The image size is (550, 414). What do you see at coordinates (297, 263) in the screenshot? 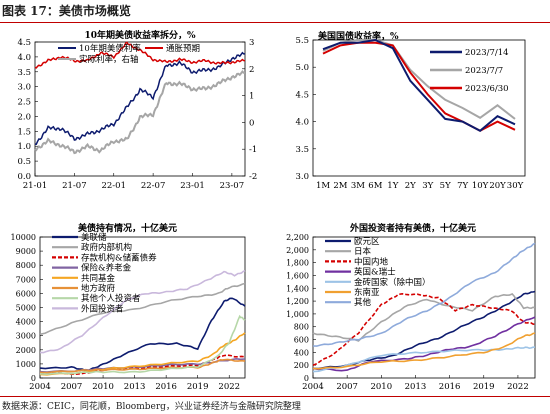
I see `y-tick-label: 1,800` at bounding box center [297, 263].